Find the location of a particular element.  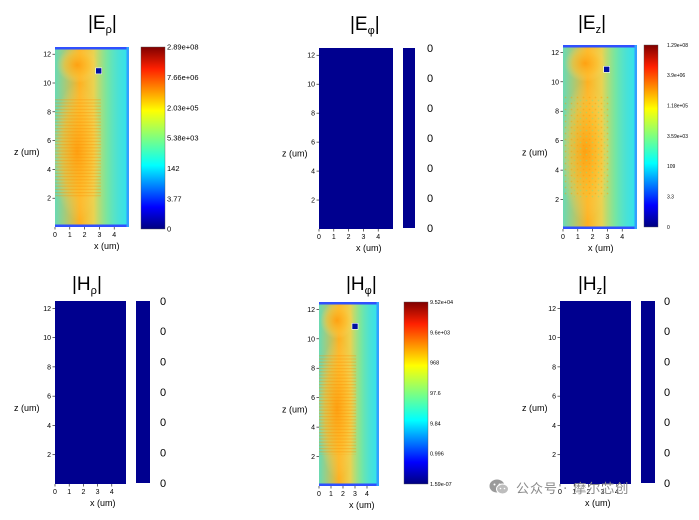

colorbar-label: 1.59e-07 is located at coordinates (441, 485).